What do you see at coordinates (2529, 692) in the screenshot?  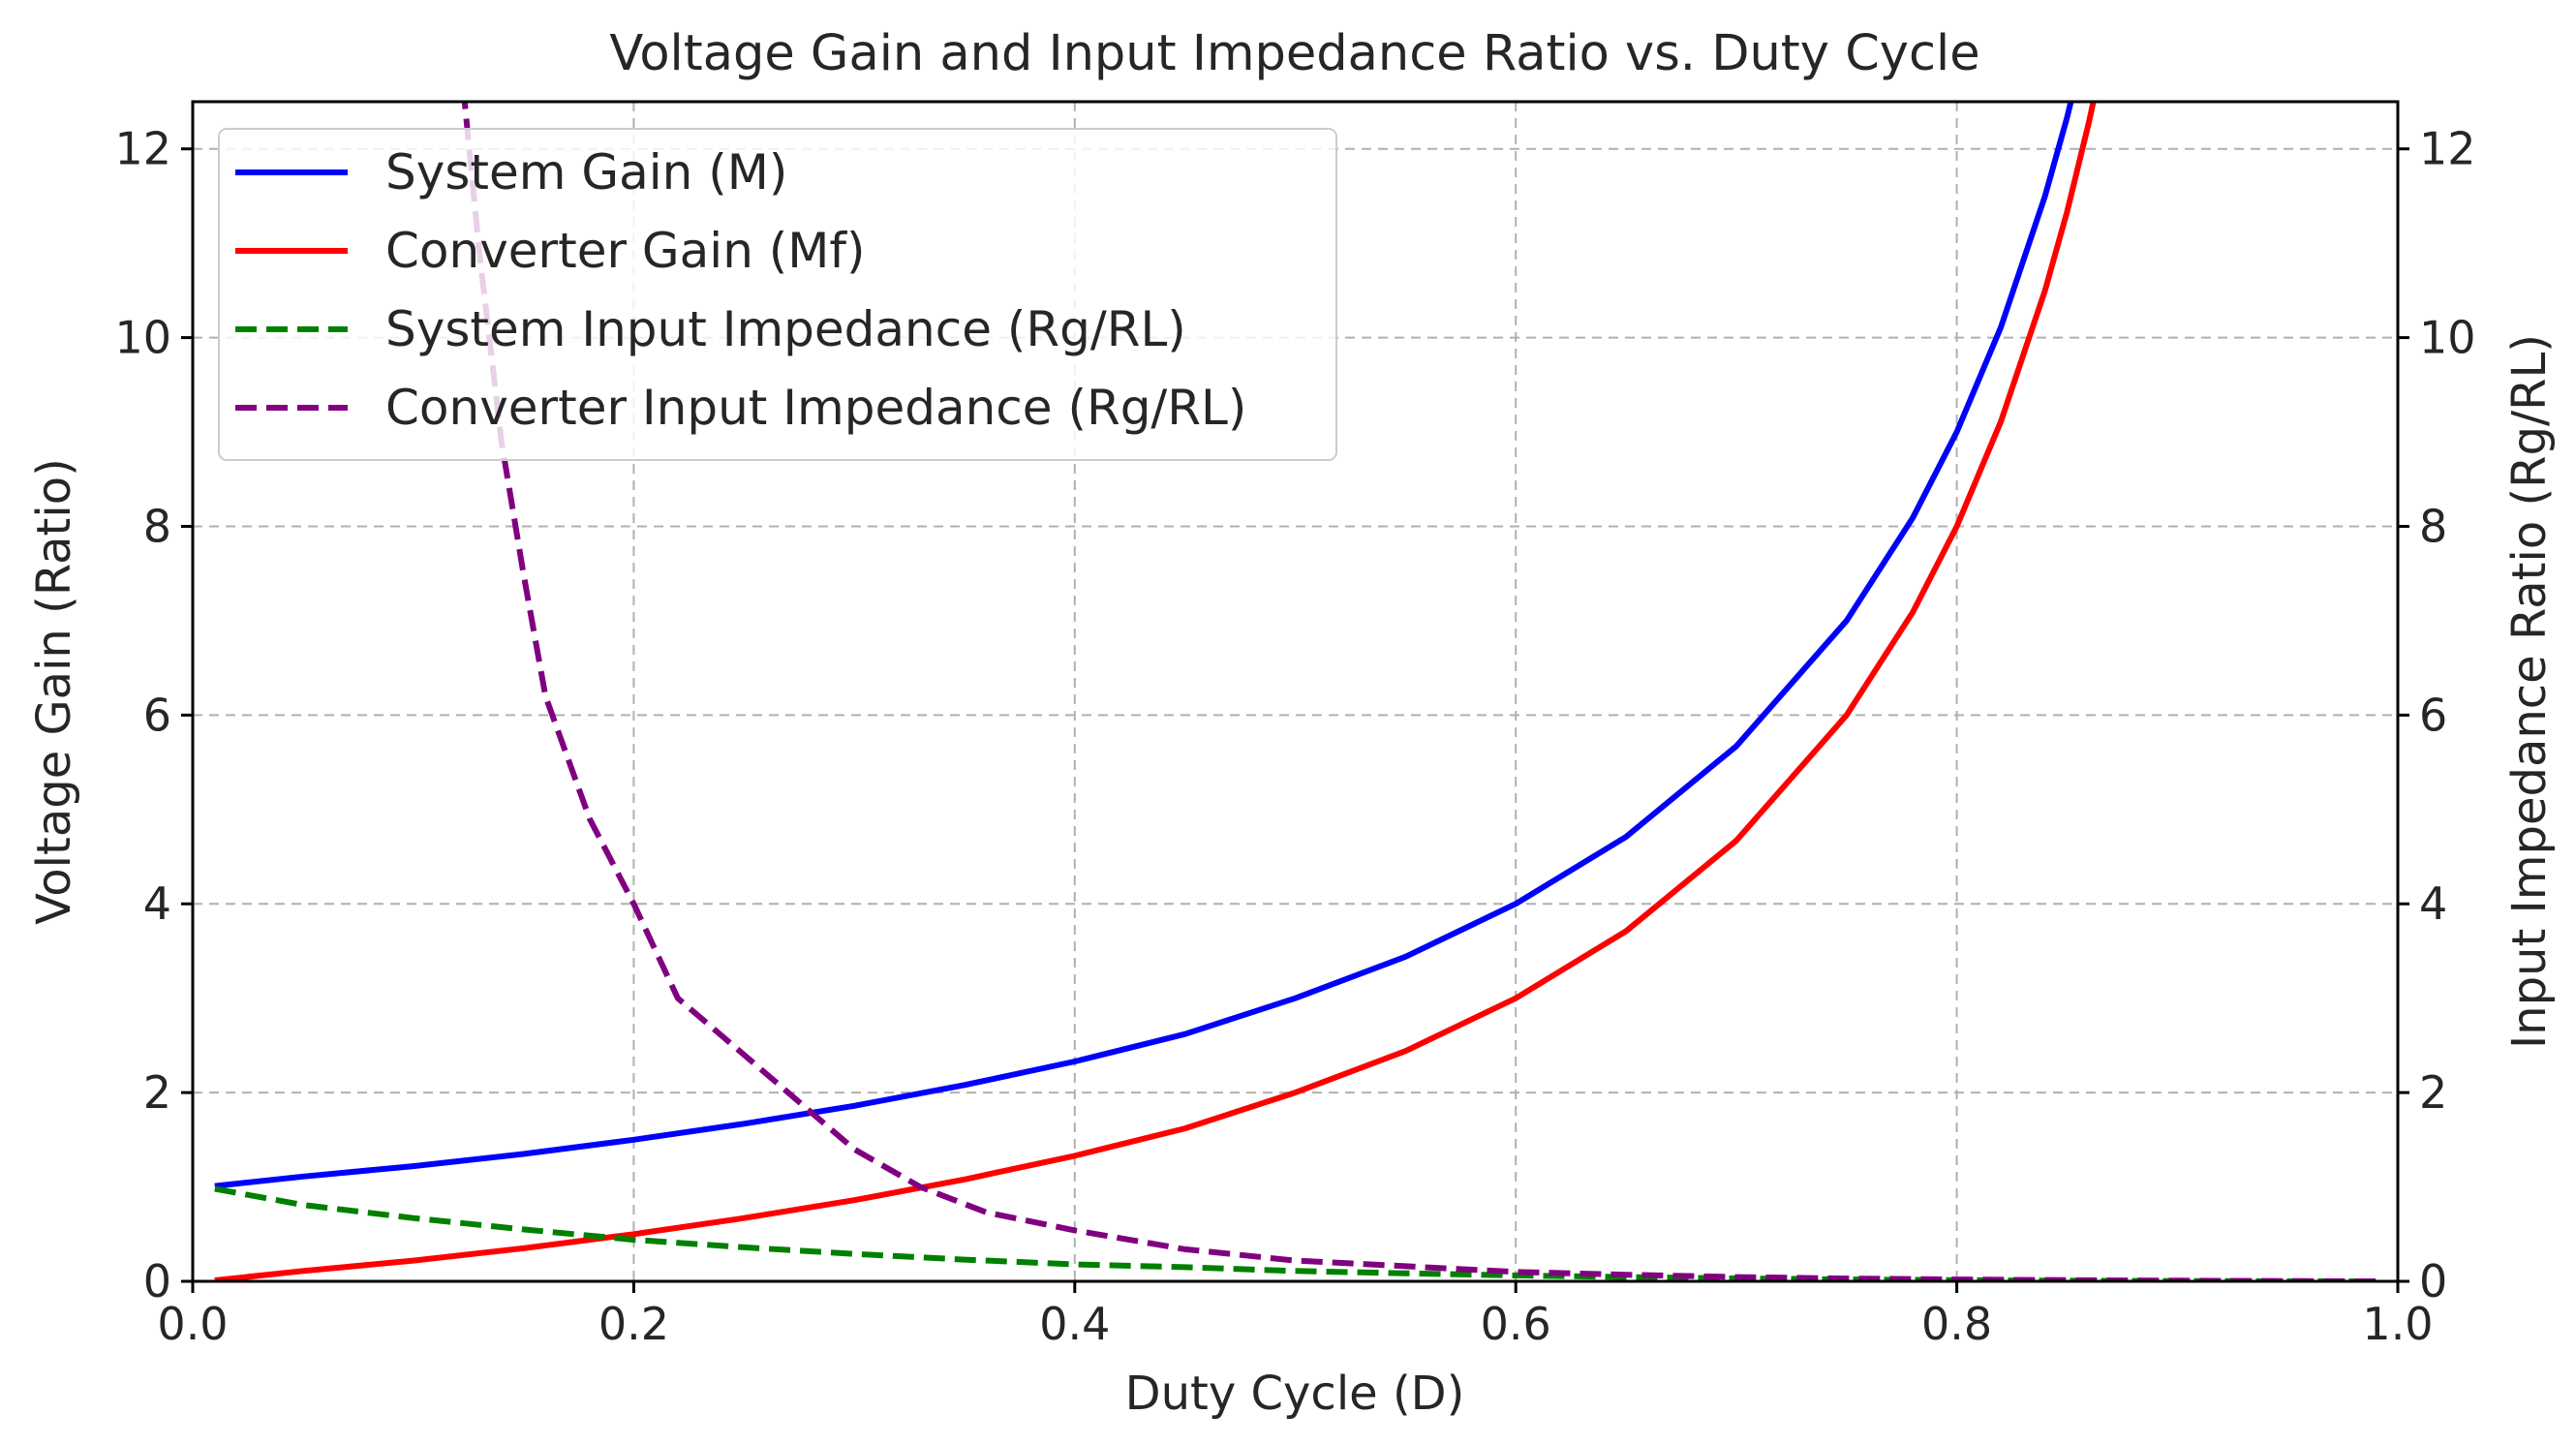 I see `y2-axis-label: Input Impedance Ratio (Rg/RL)` at bounding box center [2529, 692].